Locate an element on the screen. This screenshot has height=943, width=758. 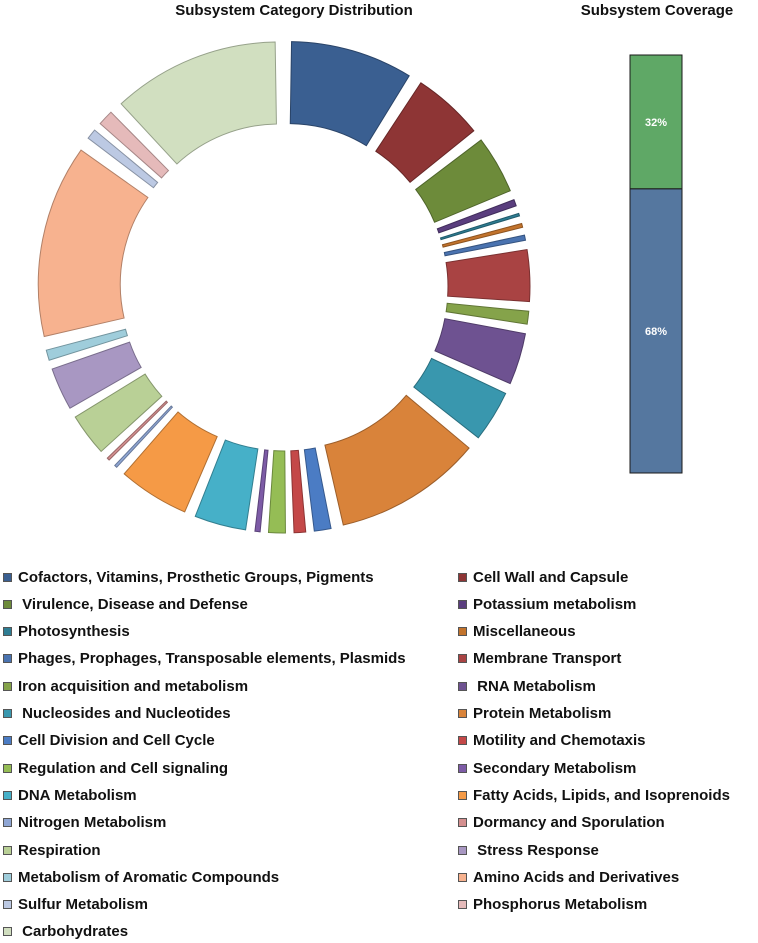
legend-item: Sulfur Metabolism is located at coordinates (75, 905).